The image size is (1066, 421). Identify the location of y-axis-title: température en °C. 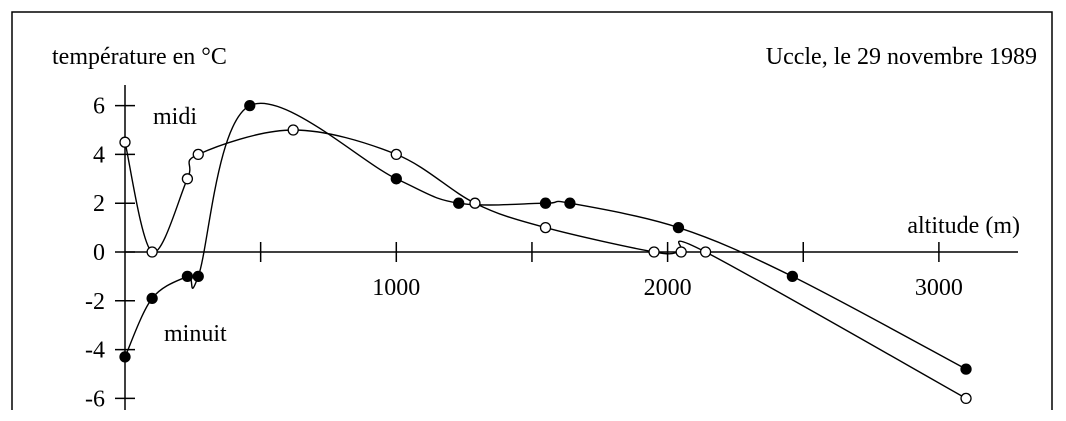
(139, 57).